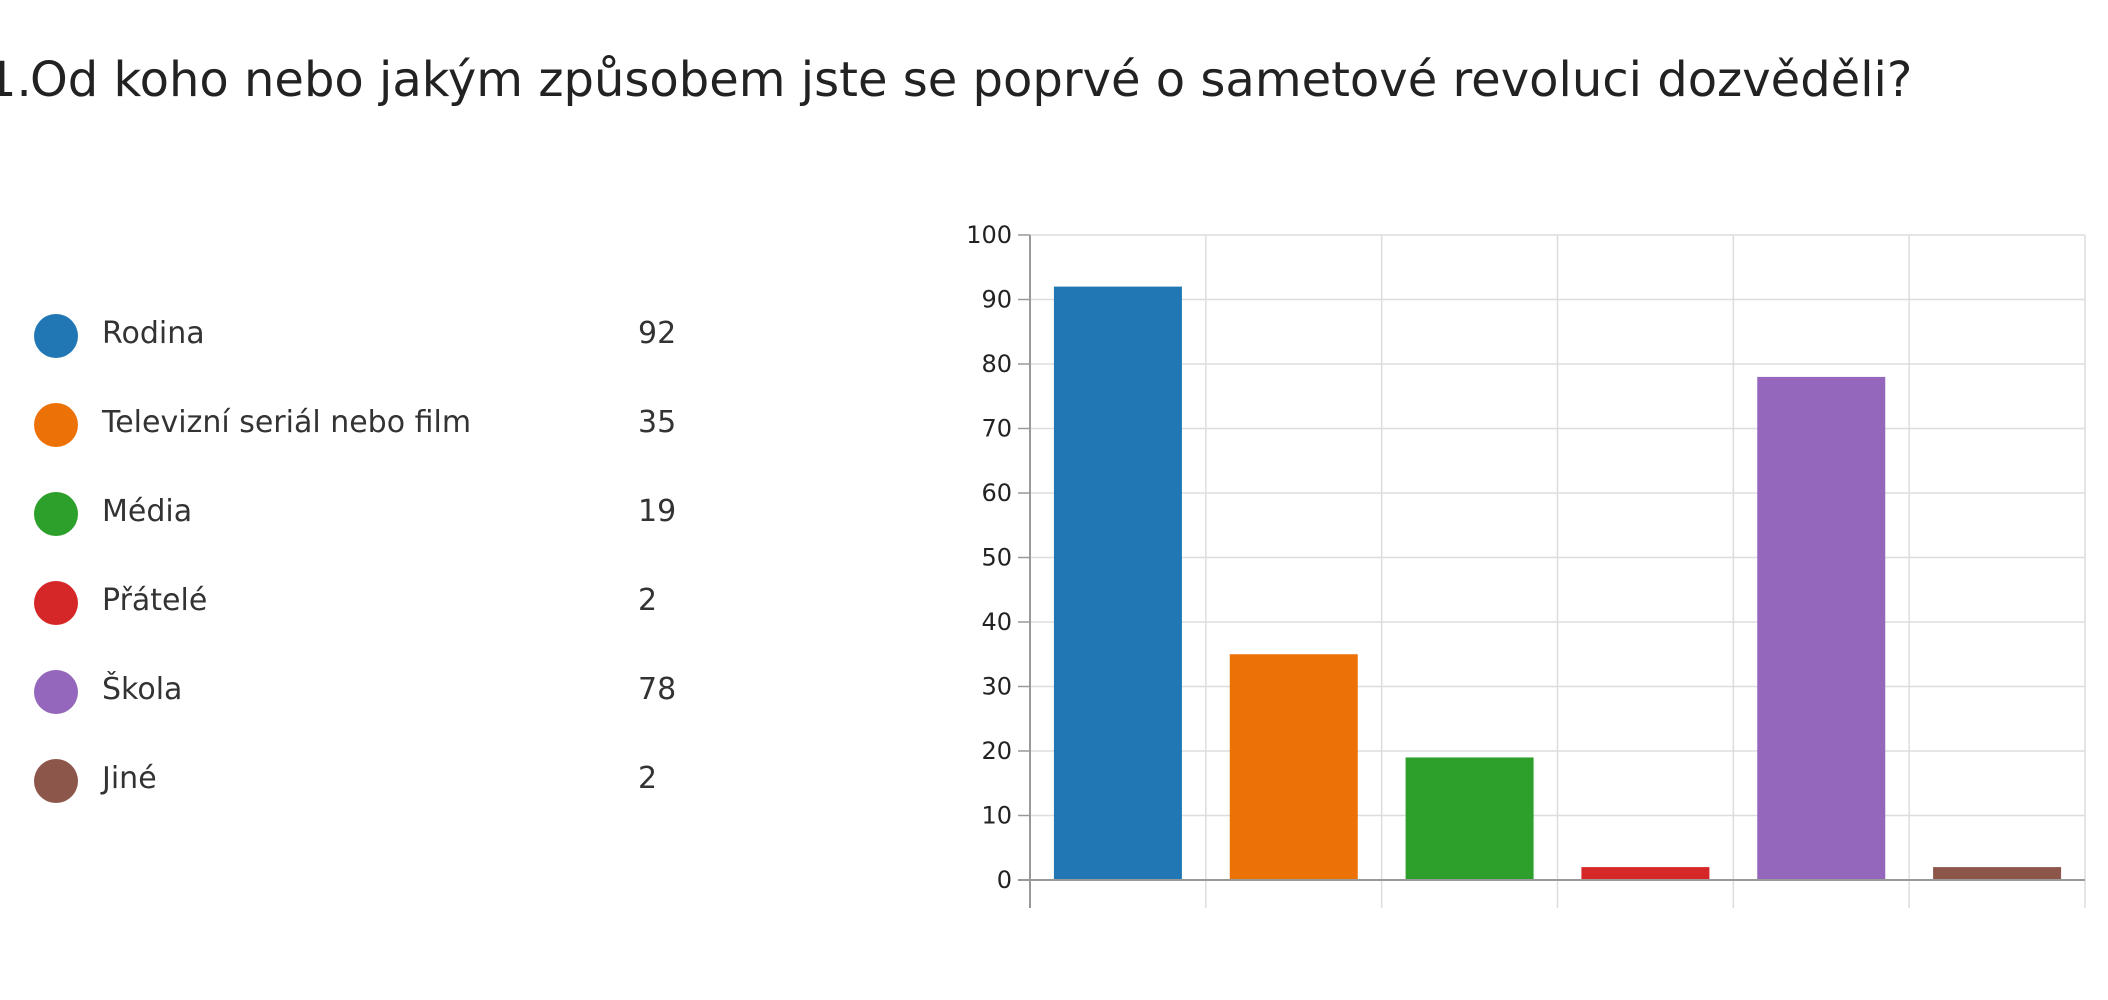 This screenshot has height=1000, width=2108. What do you see at coordinates (153, 333) in the screenshot?
I see `legend-label: Rodina` at bounding box center [153, 333].